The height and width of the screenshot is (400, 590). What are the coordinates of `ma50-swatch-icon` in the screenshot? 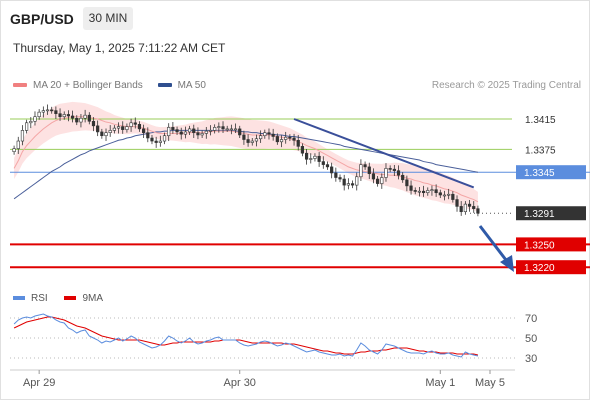 It's located at (164, 85).